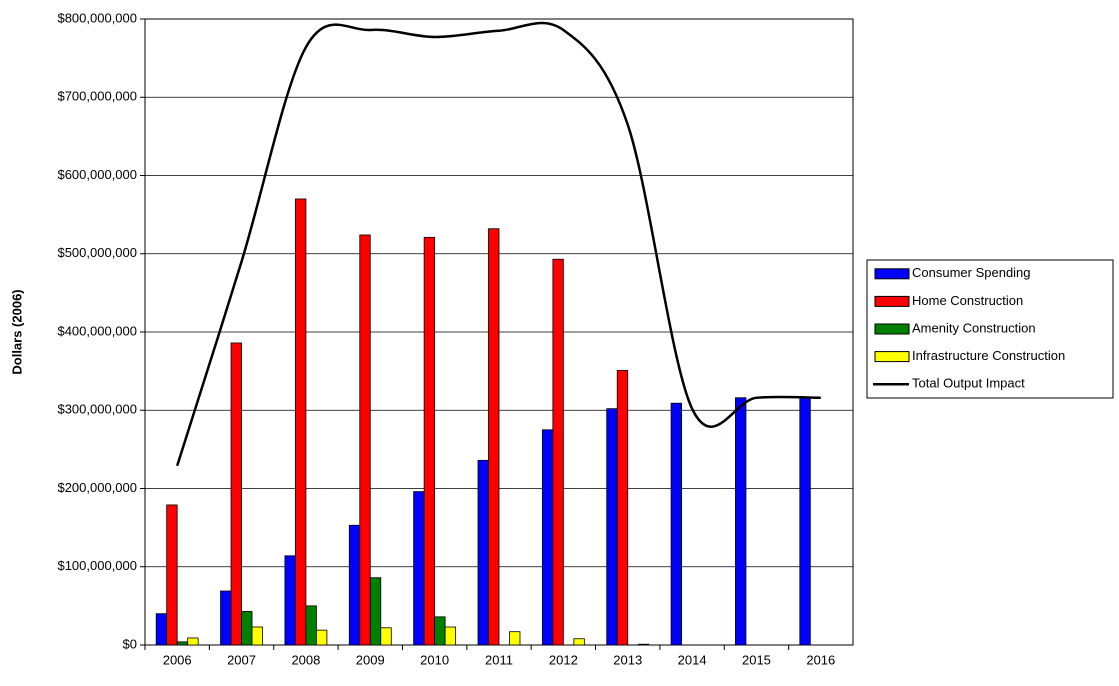 The width and height of the screenshot is (1119, 686). I want to click on y-tick-label: $400,000,000, so click(97, 330).